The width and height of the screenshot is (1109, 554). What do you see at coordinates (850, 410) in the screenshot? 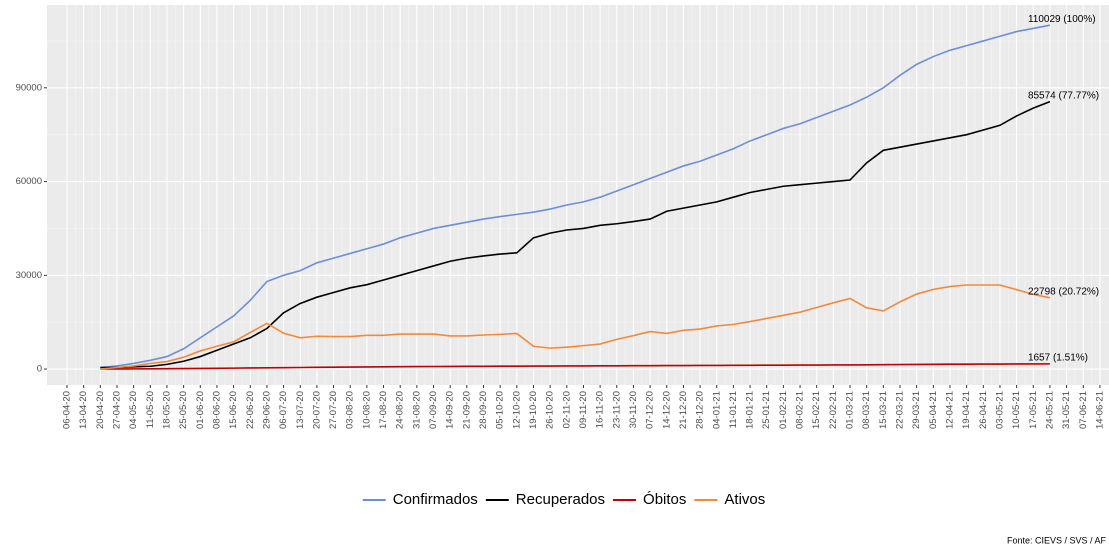
I see `x-tick-label: 01-03-21` at bounding box center [850, 410].